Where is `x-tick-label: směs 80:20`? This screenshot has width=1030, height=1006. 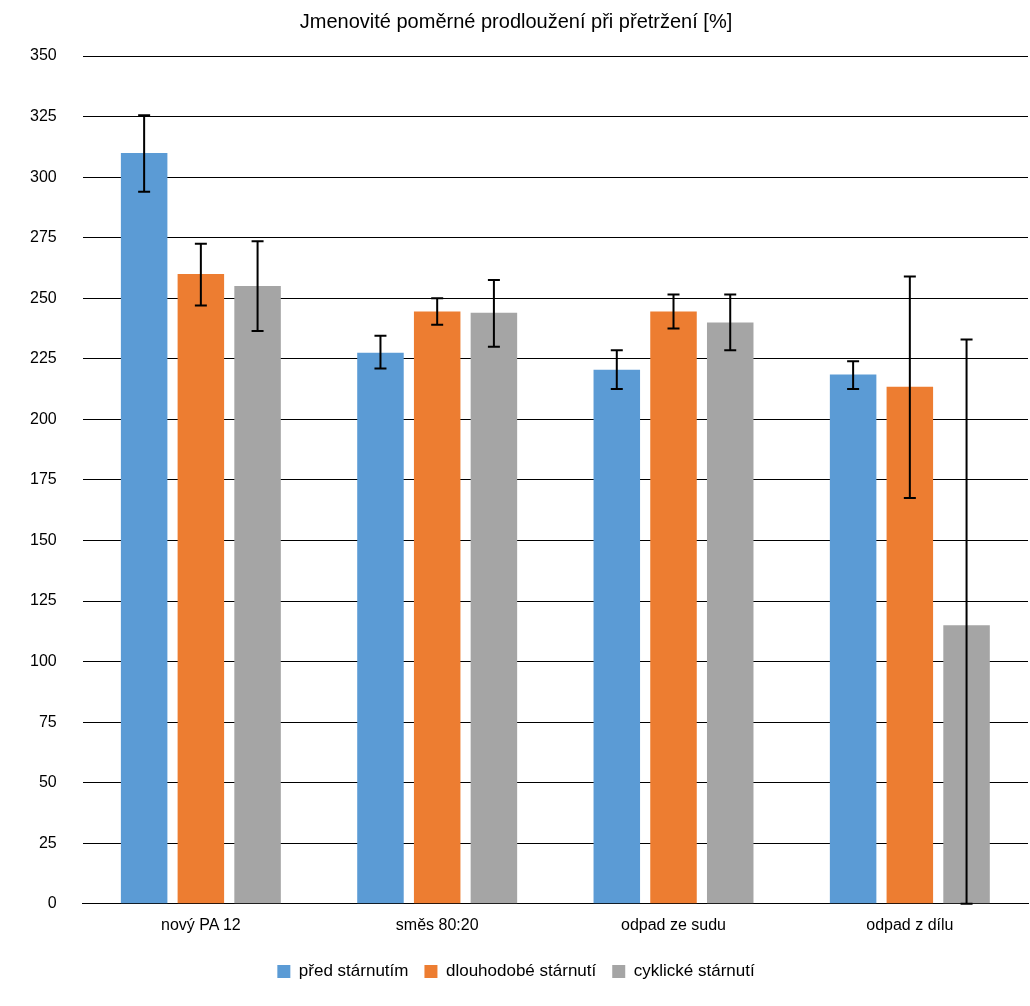
x-tick-label: směs 80:20 is located at coordinates (437, 924).